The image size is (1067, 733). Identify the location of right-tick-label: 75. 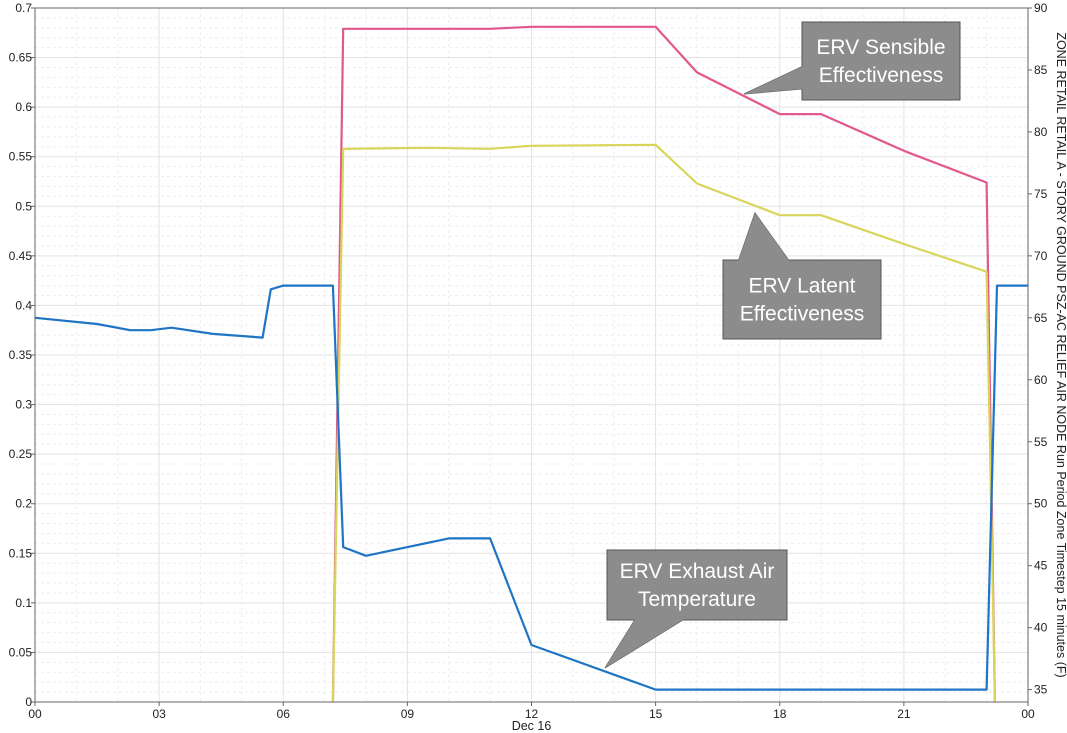
(1041, 194).